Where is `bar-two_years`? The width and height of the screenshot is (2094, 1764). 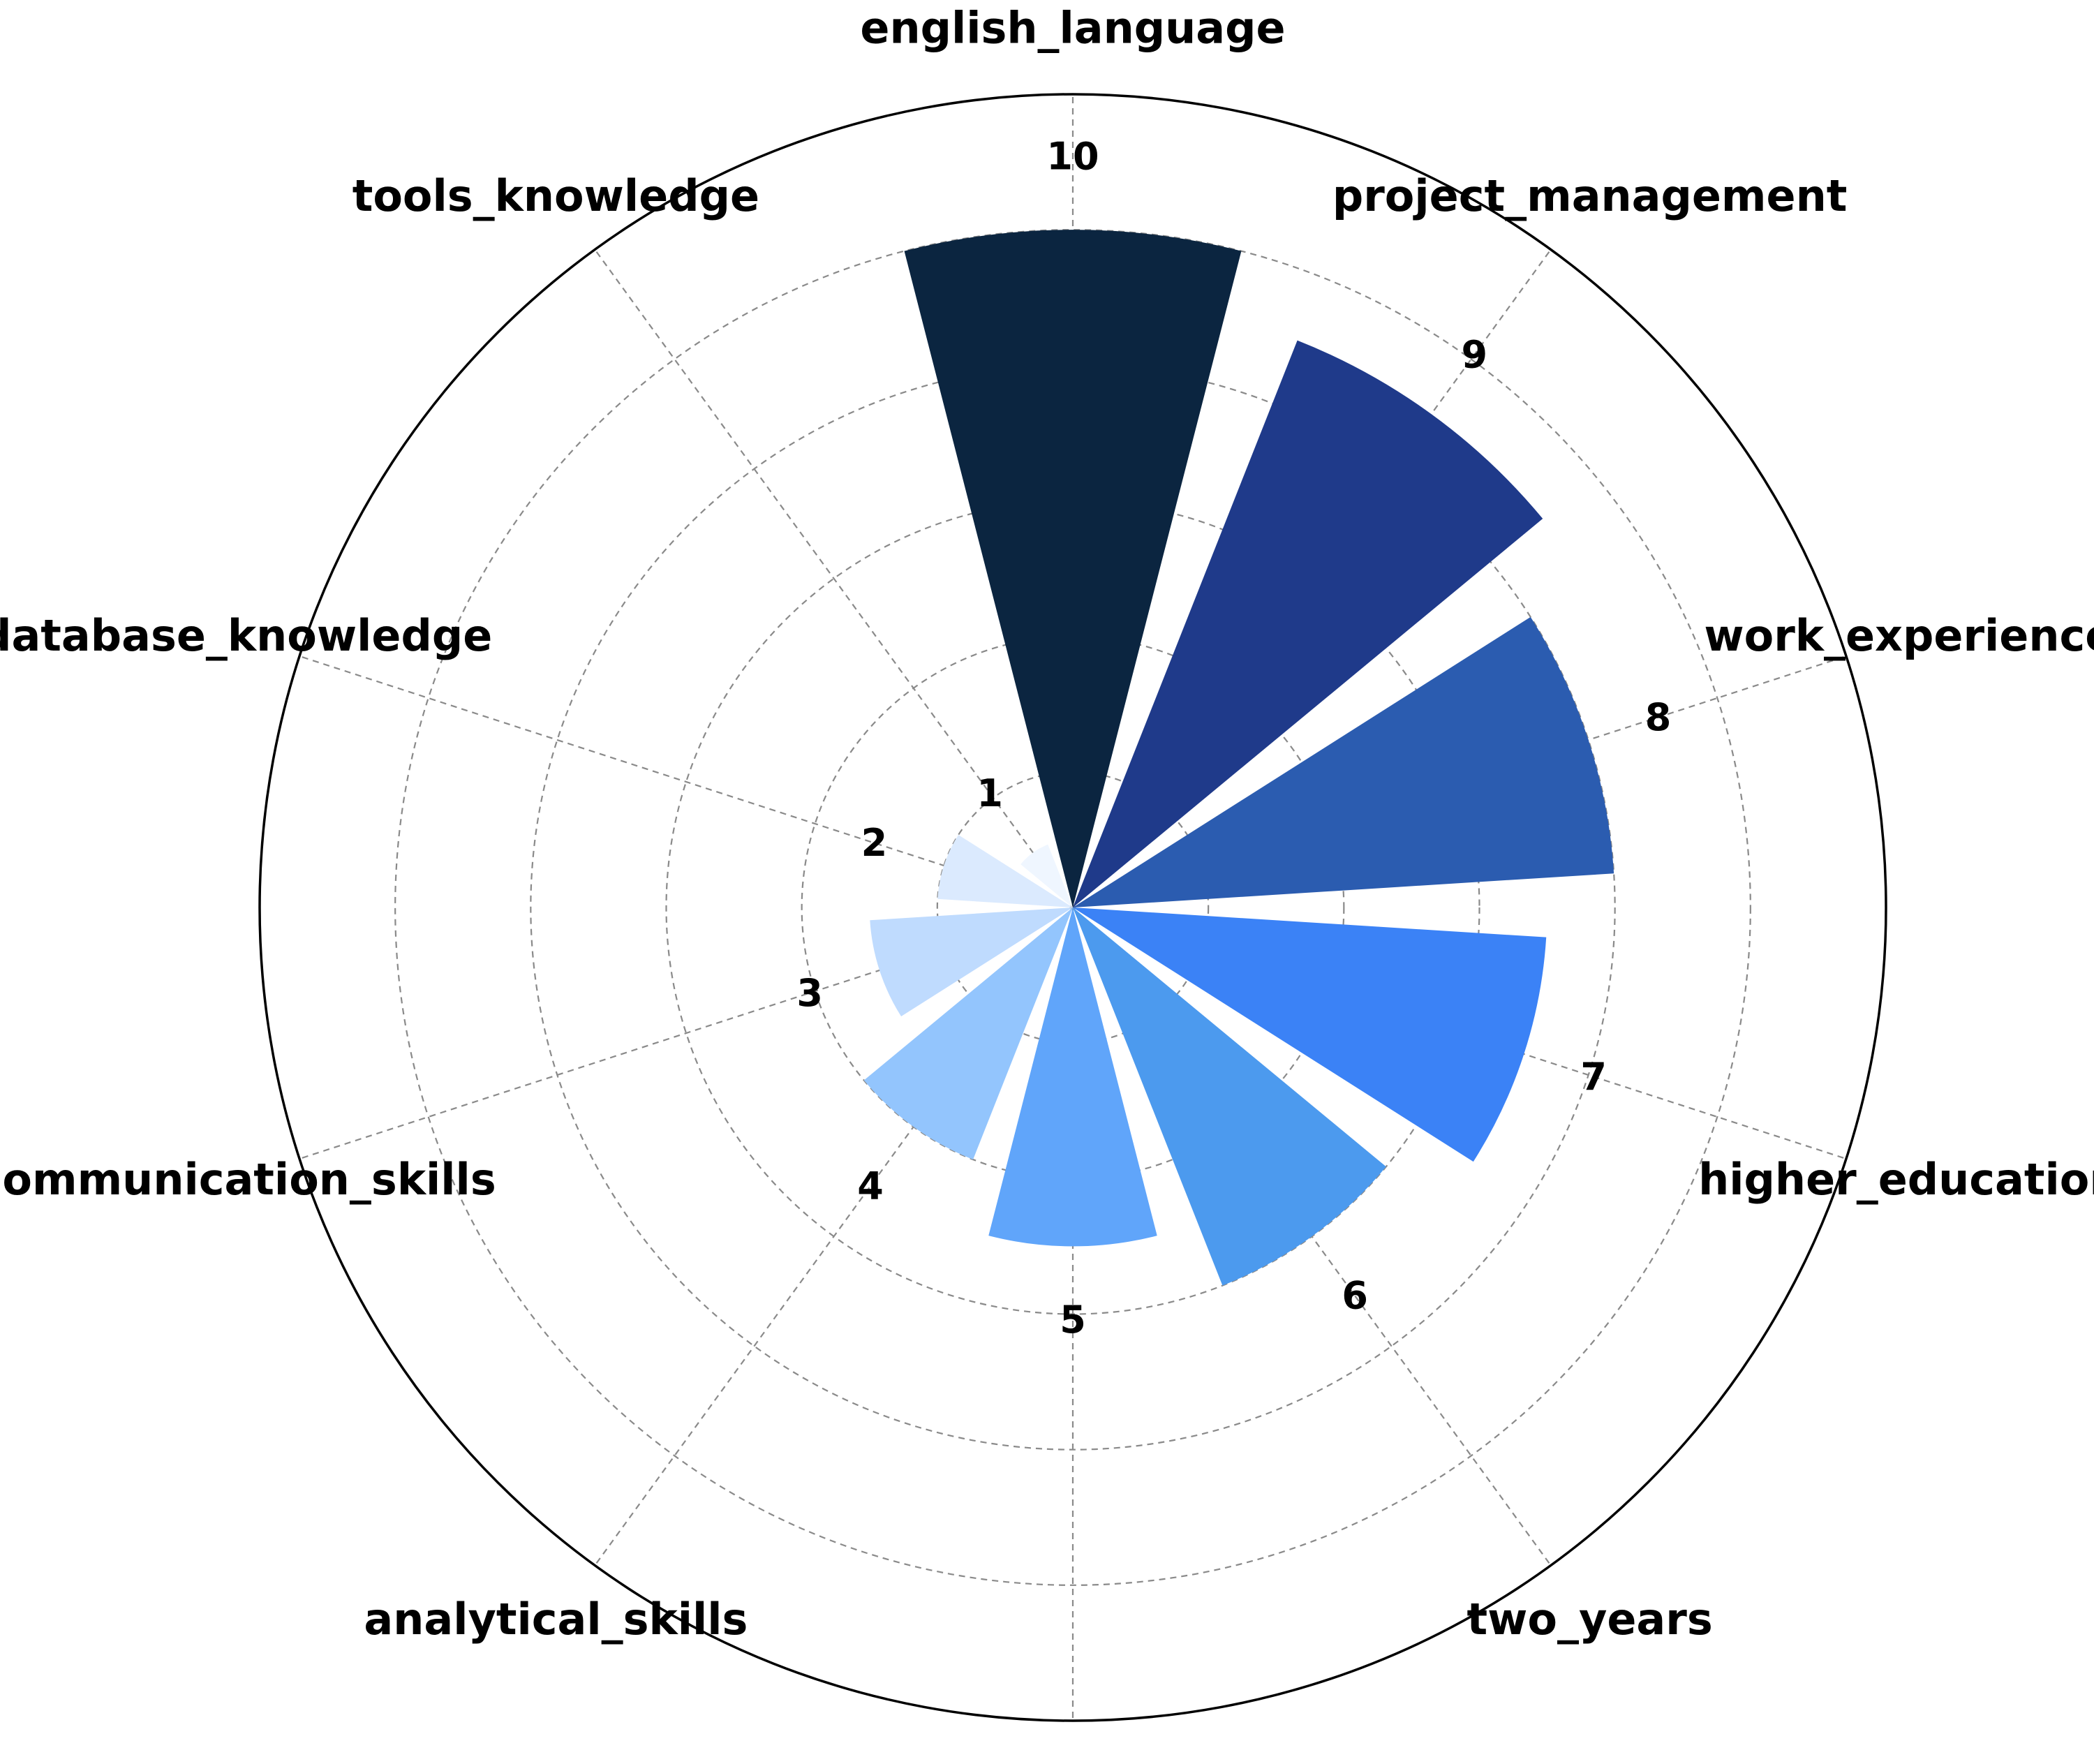 bar-two_years is located at coordinates (1229, 1096).